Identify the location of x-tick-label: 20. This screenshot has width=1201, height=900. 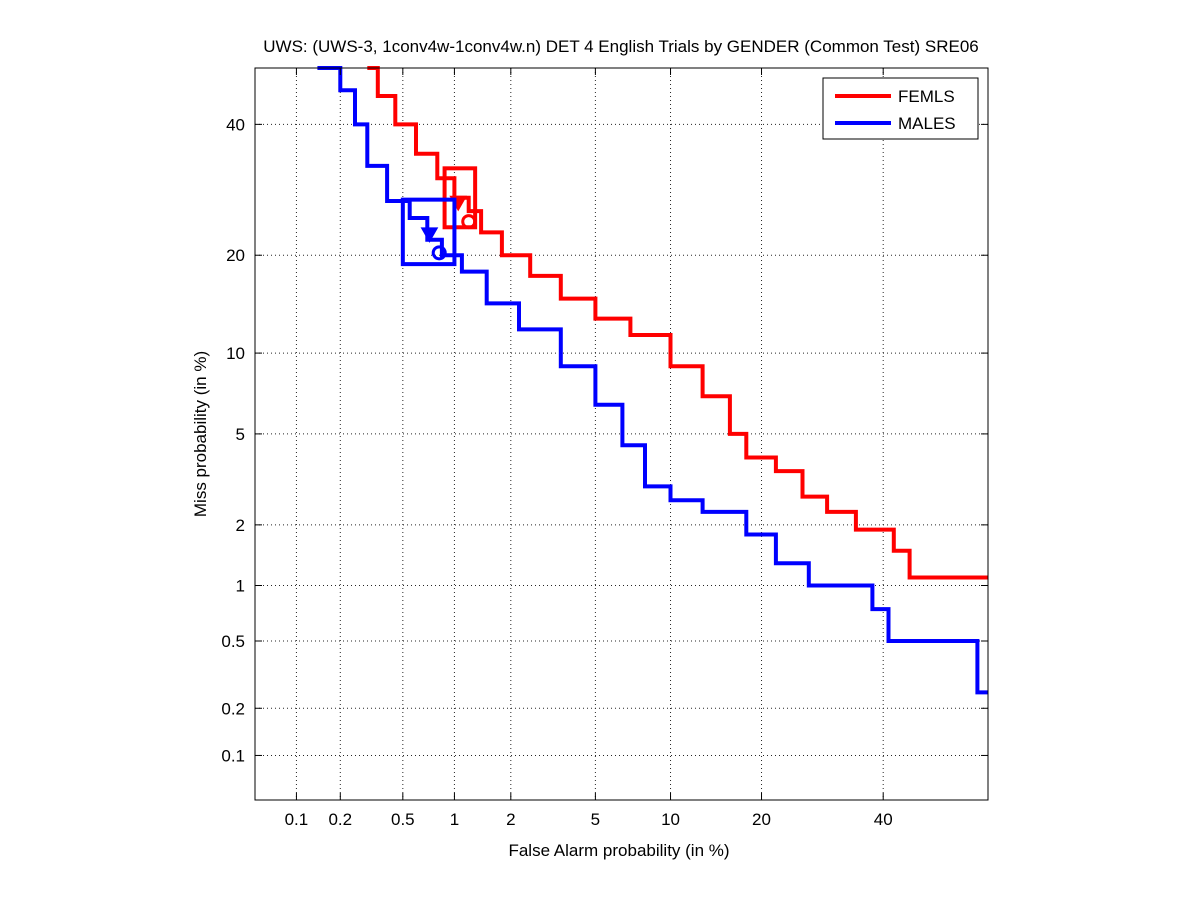
(761, 819).